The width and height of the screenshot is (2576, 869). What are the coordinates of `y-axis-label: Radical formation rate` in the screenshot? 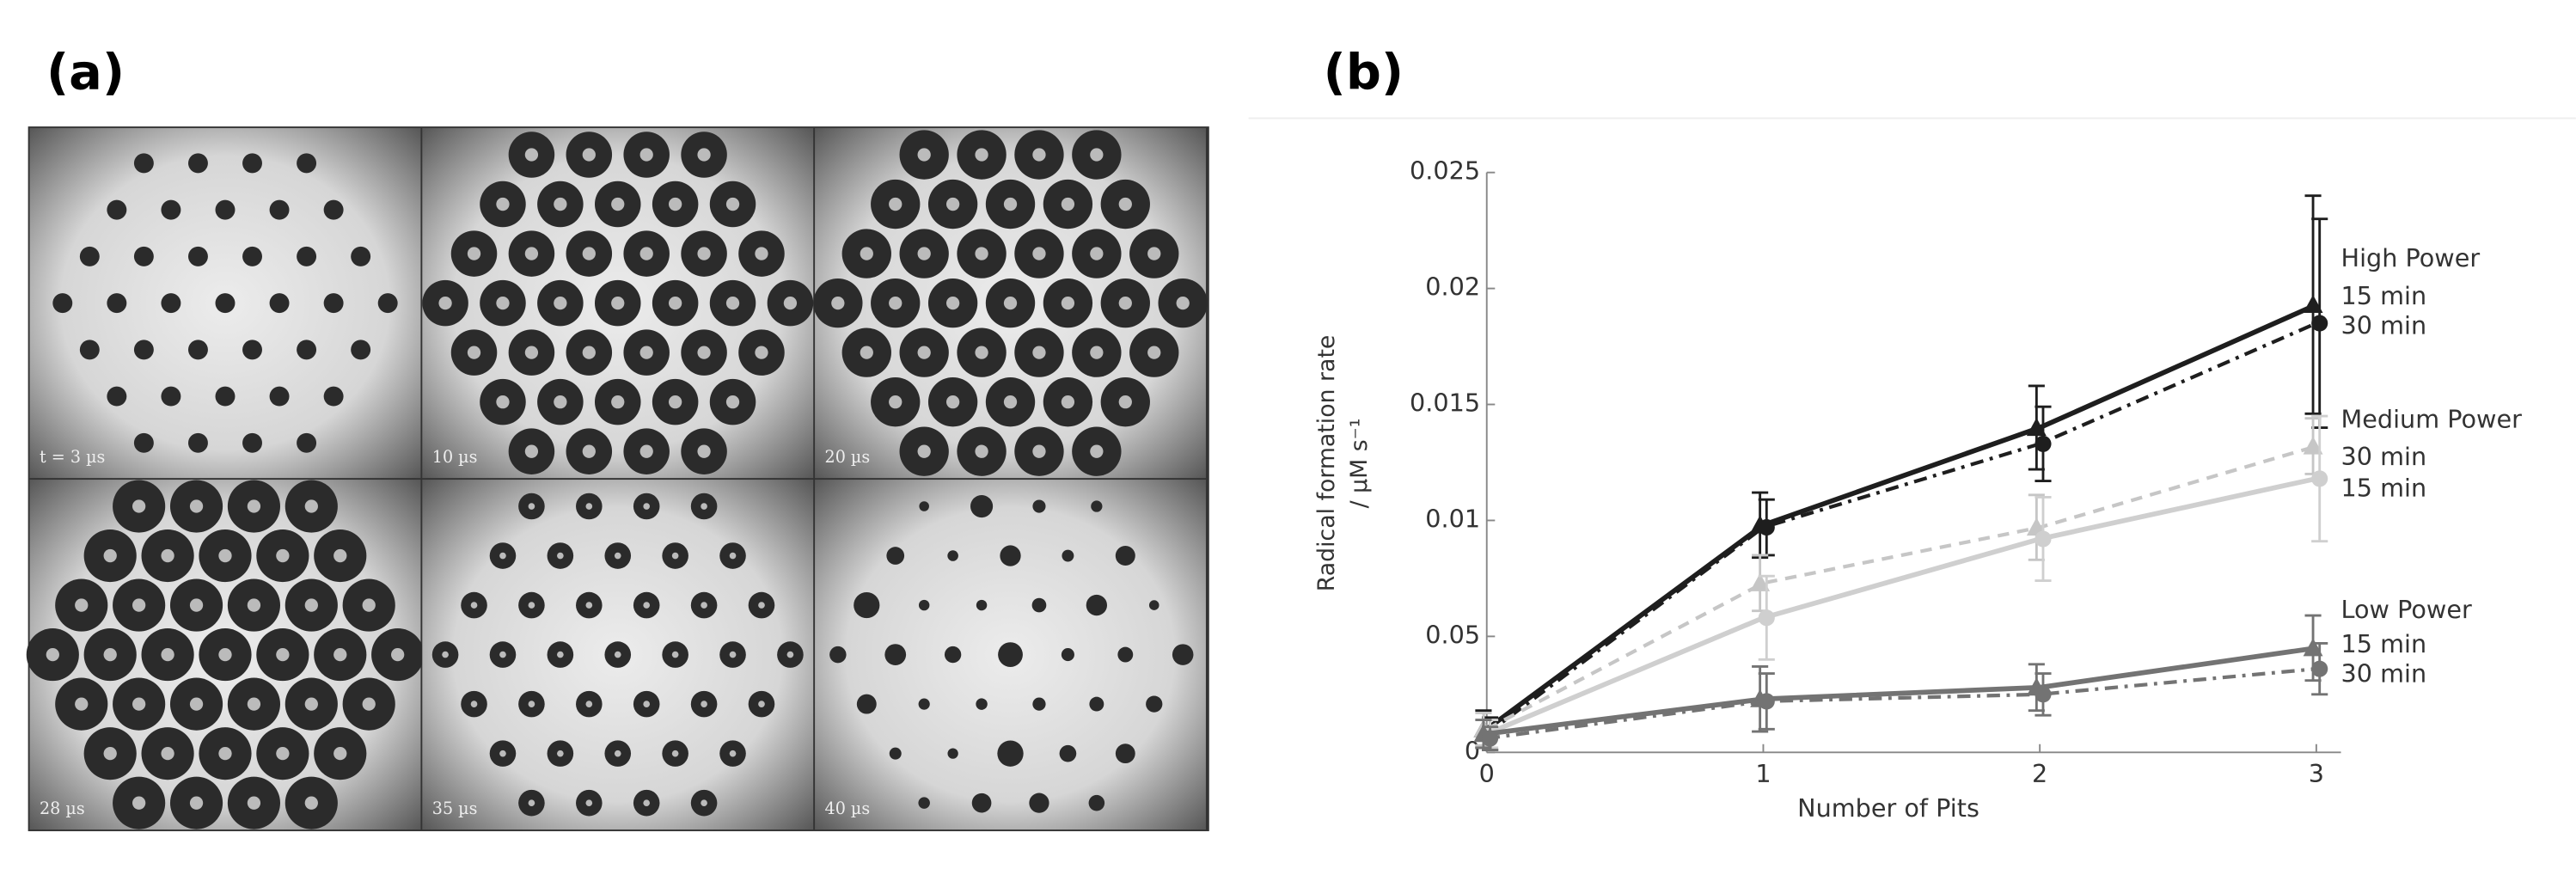 It's located at (1326, 464).